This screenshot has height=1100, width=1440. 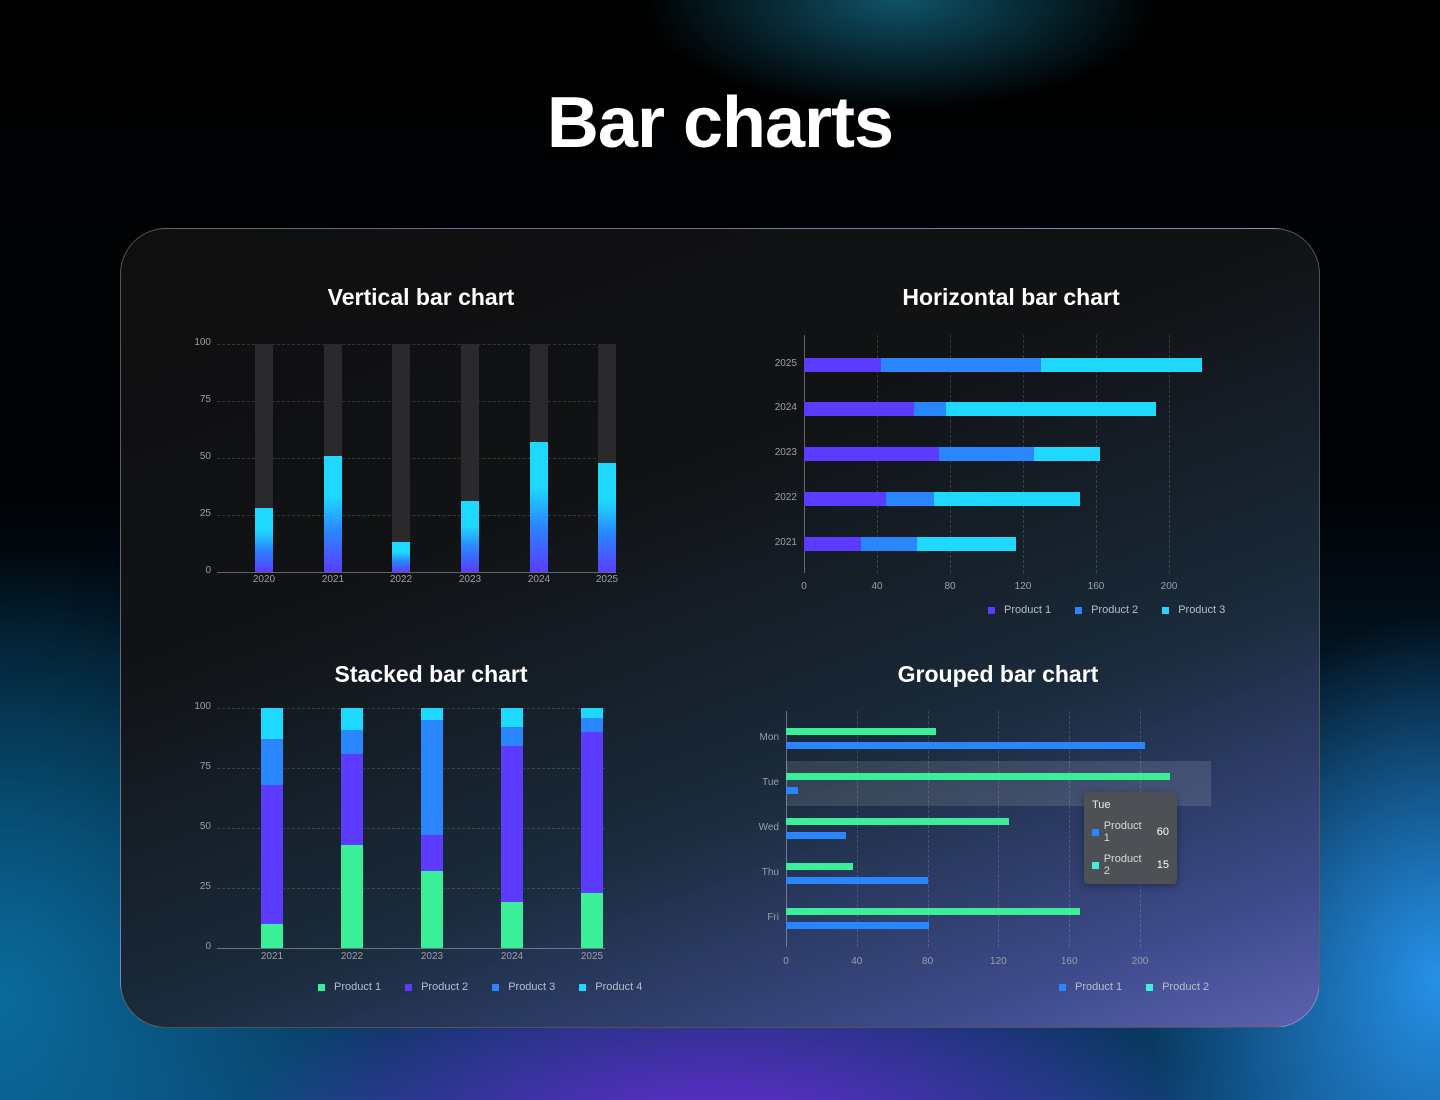 What do you see at coordinates (470, 536) in the screenshot?
I see `bar-2023` at bounding box center [470, 536].